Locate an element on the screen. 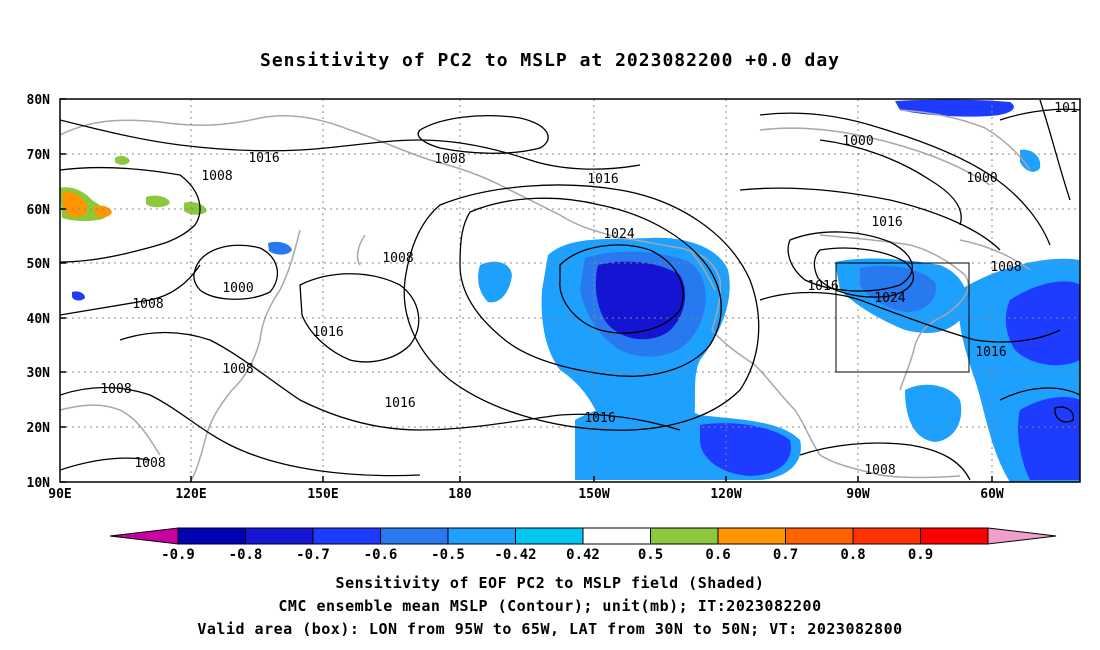  lon-tick-label: 60W is located at coordinates (992, 494).